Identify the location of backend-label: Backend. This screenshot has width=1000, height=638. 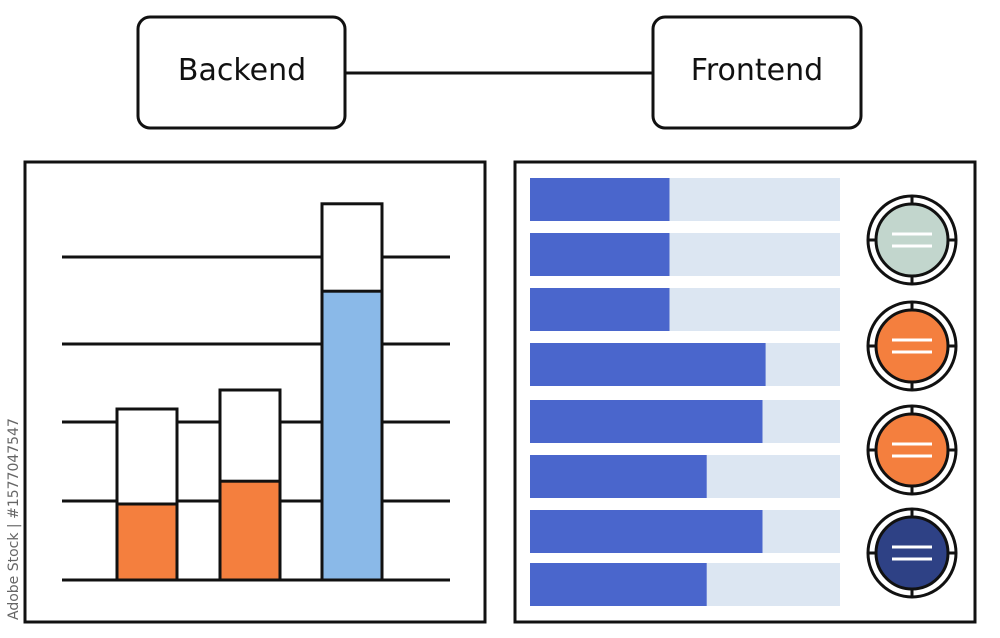
(242, 70).